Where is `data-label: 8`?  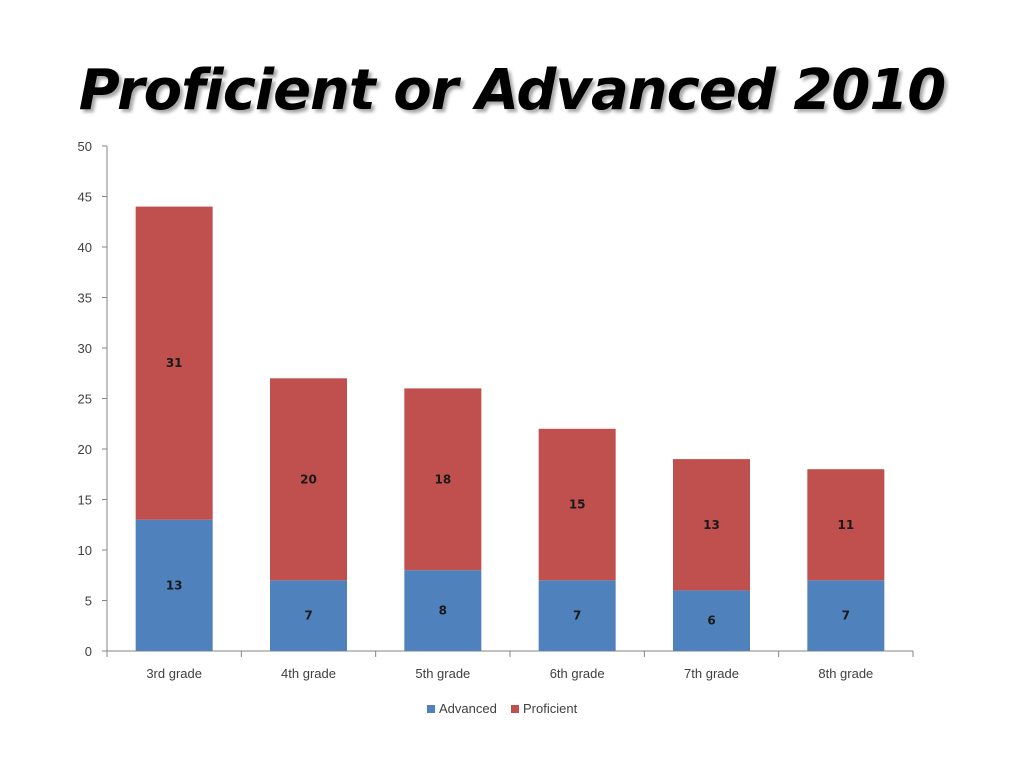 data-label: 8 is located at coordinates (443, 611).